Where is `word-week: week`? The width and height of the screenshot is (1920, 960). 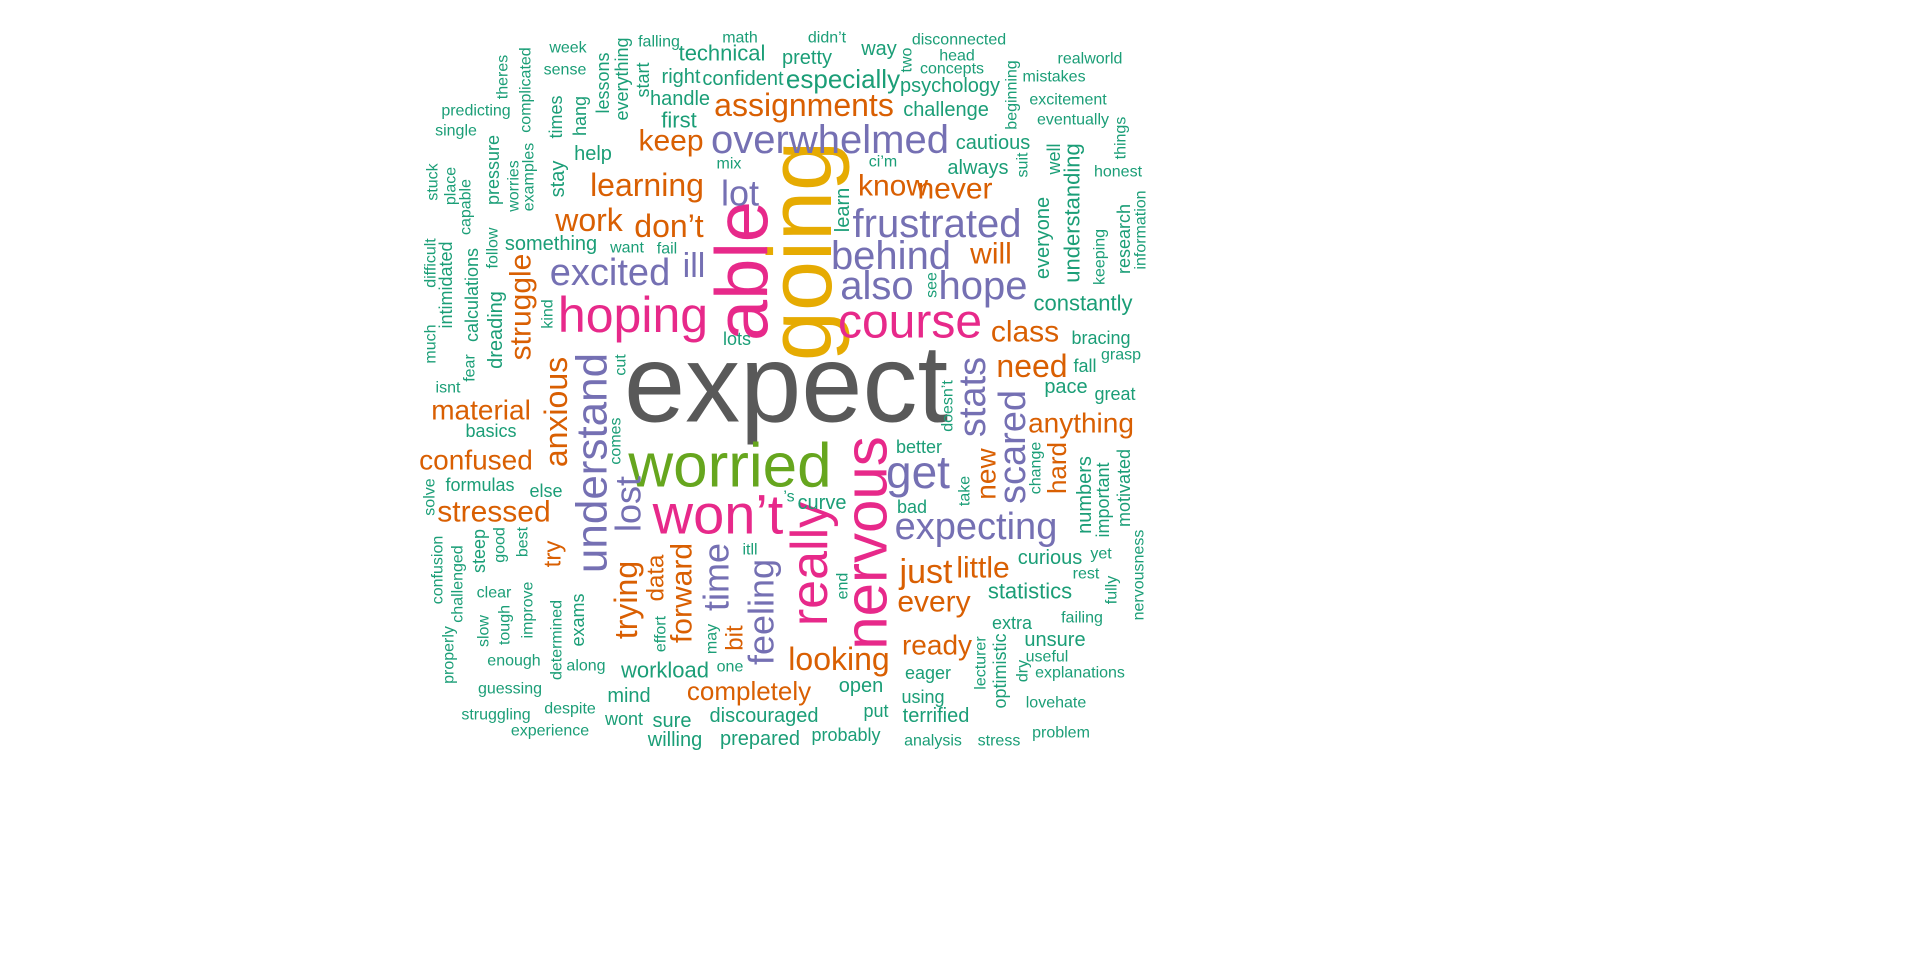 word-week: week is located at coordinates (567, 48).